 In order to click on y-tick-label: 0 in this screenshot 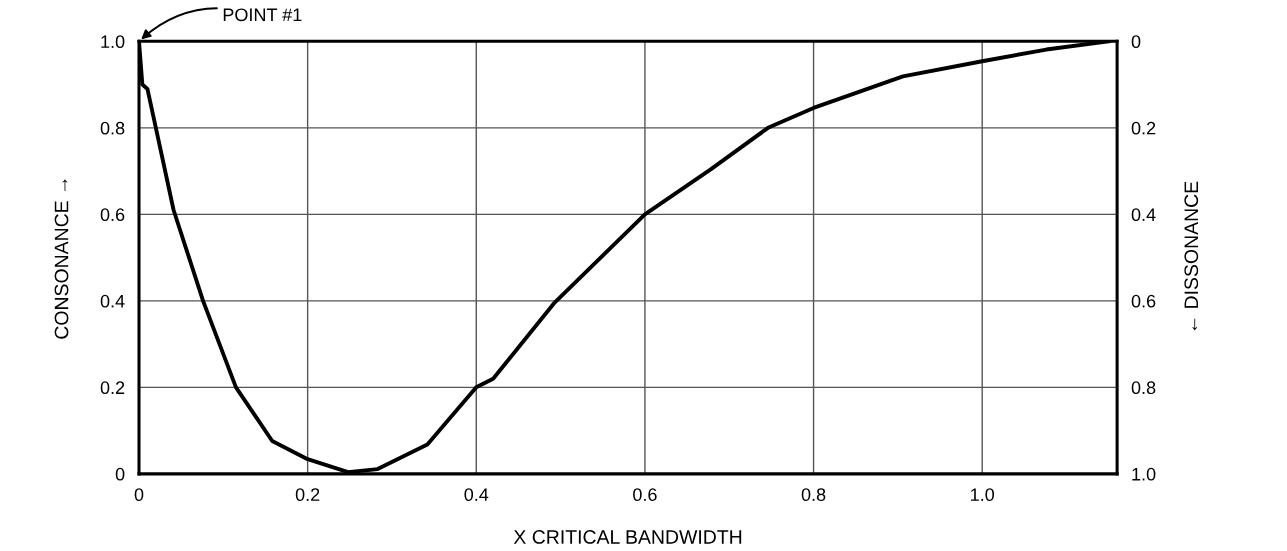, I will do `click(120, 474)`.